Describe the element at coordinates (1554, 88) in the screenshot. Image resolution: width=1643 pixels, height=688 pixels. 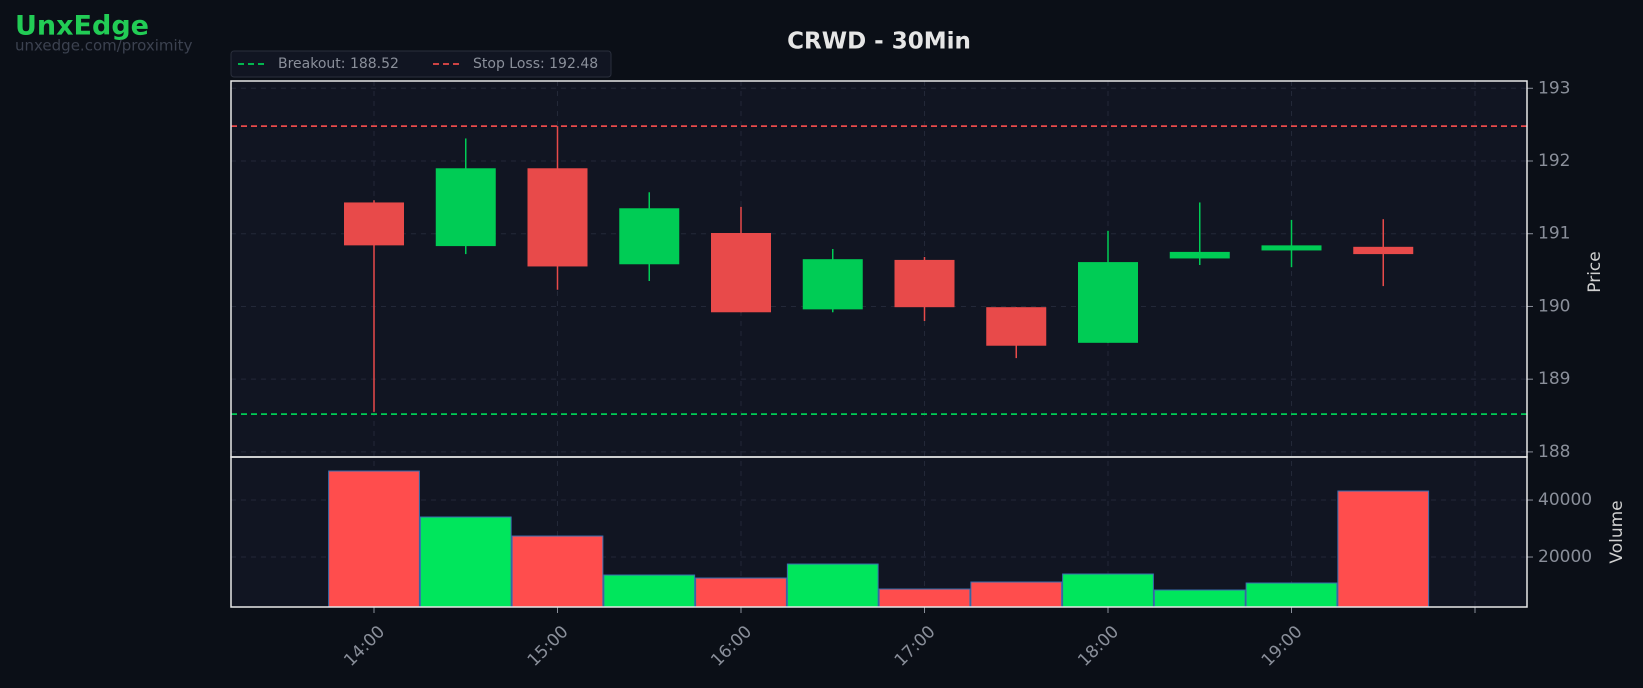
I see `y-tick-label: 193` at that location.